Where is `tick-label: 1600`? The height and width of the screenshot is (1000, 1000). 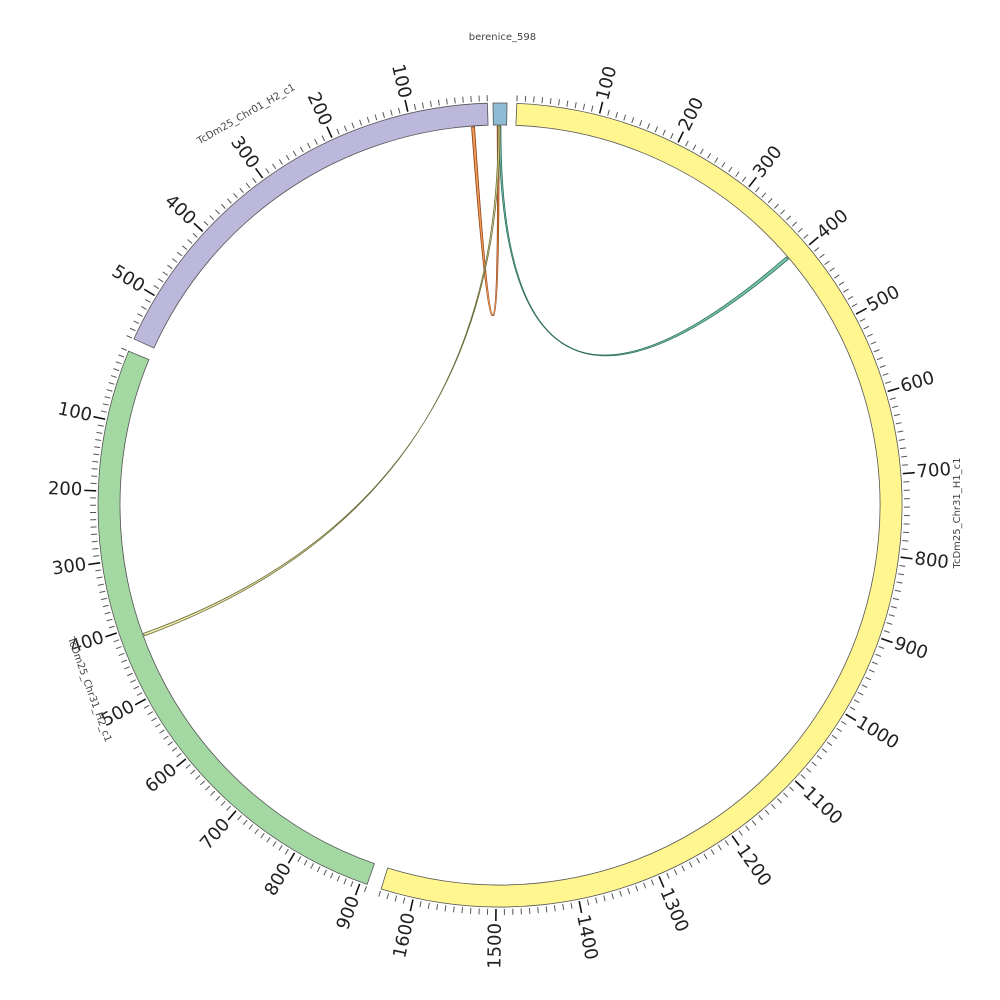
tick-label: 1600 is located at coordinates (404, 935).